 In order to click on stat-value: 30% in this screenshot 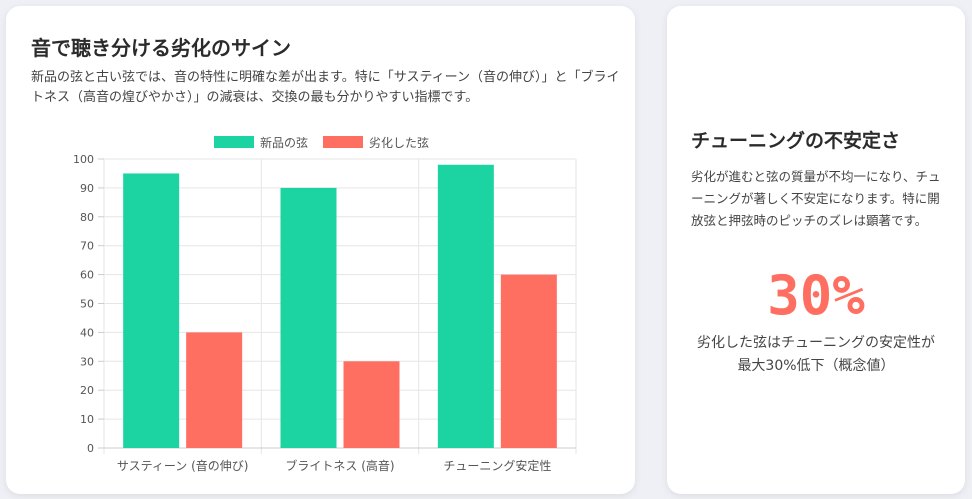, I will do `click(816, 295)`.